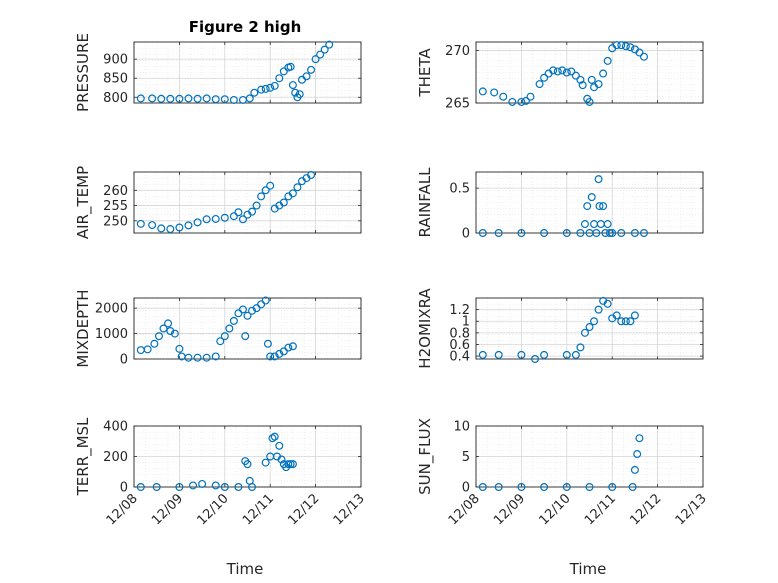  What do you see at coordinates (459, 310) in the screenshot?
I see `y-tick-label: 1.2` at bounding box center [459, 310].